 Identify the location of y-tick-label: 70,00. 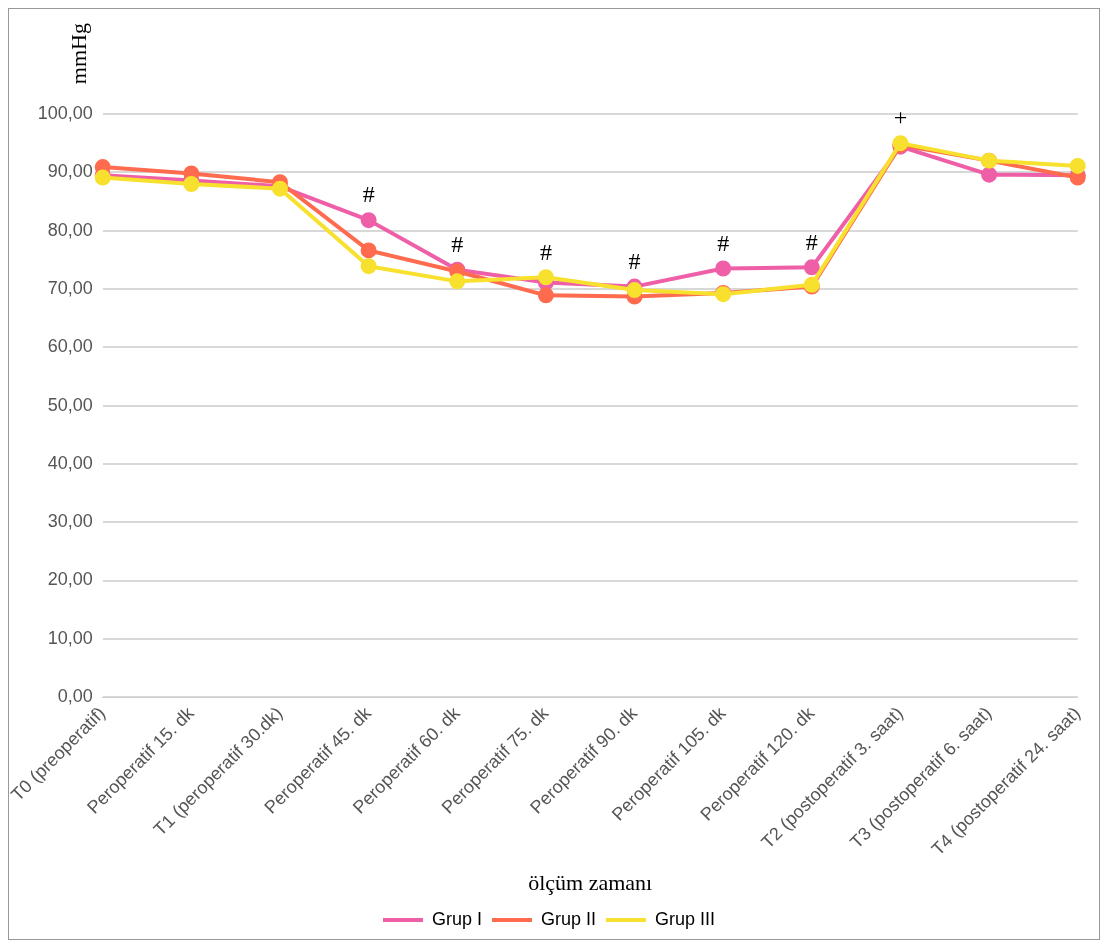
(70, 287).